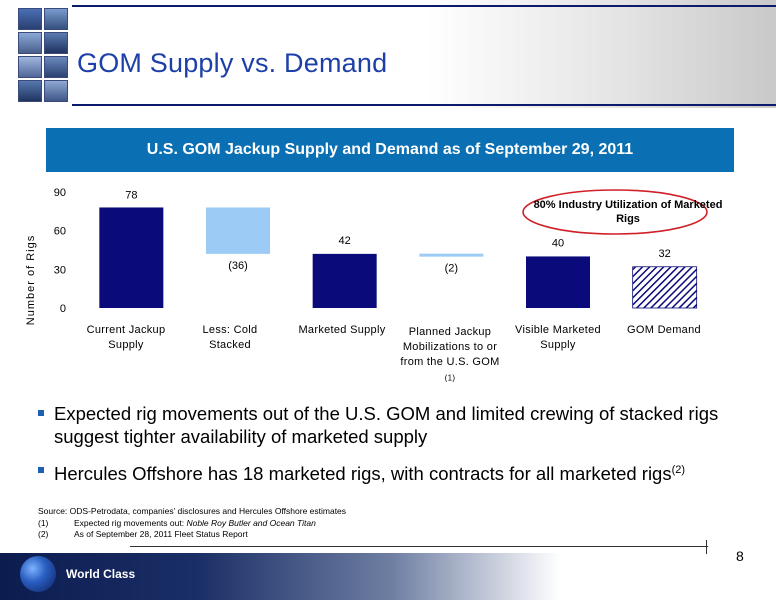 The height and width of the screenshot is (600, 776). What do you see at coordinates (678, 470) in the screenshot?
I see `footnote-ref: (2)` at bounding box center [678, 470].